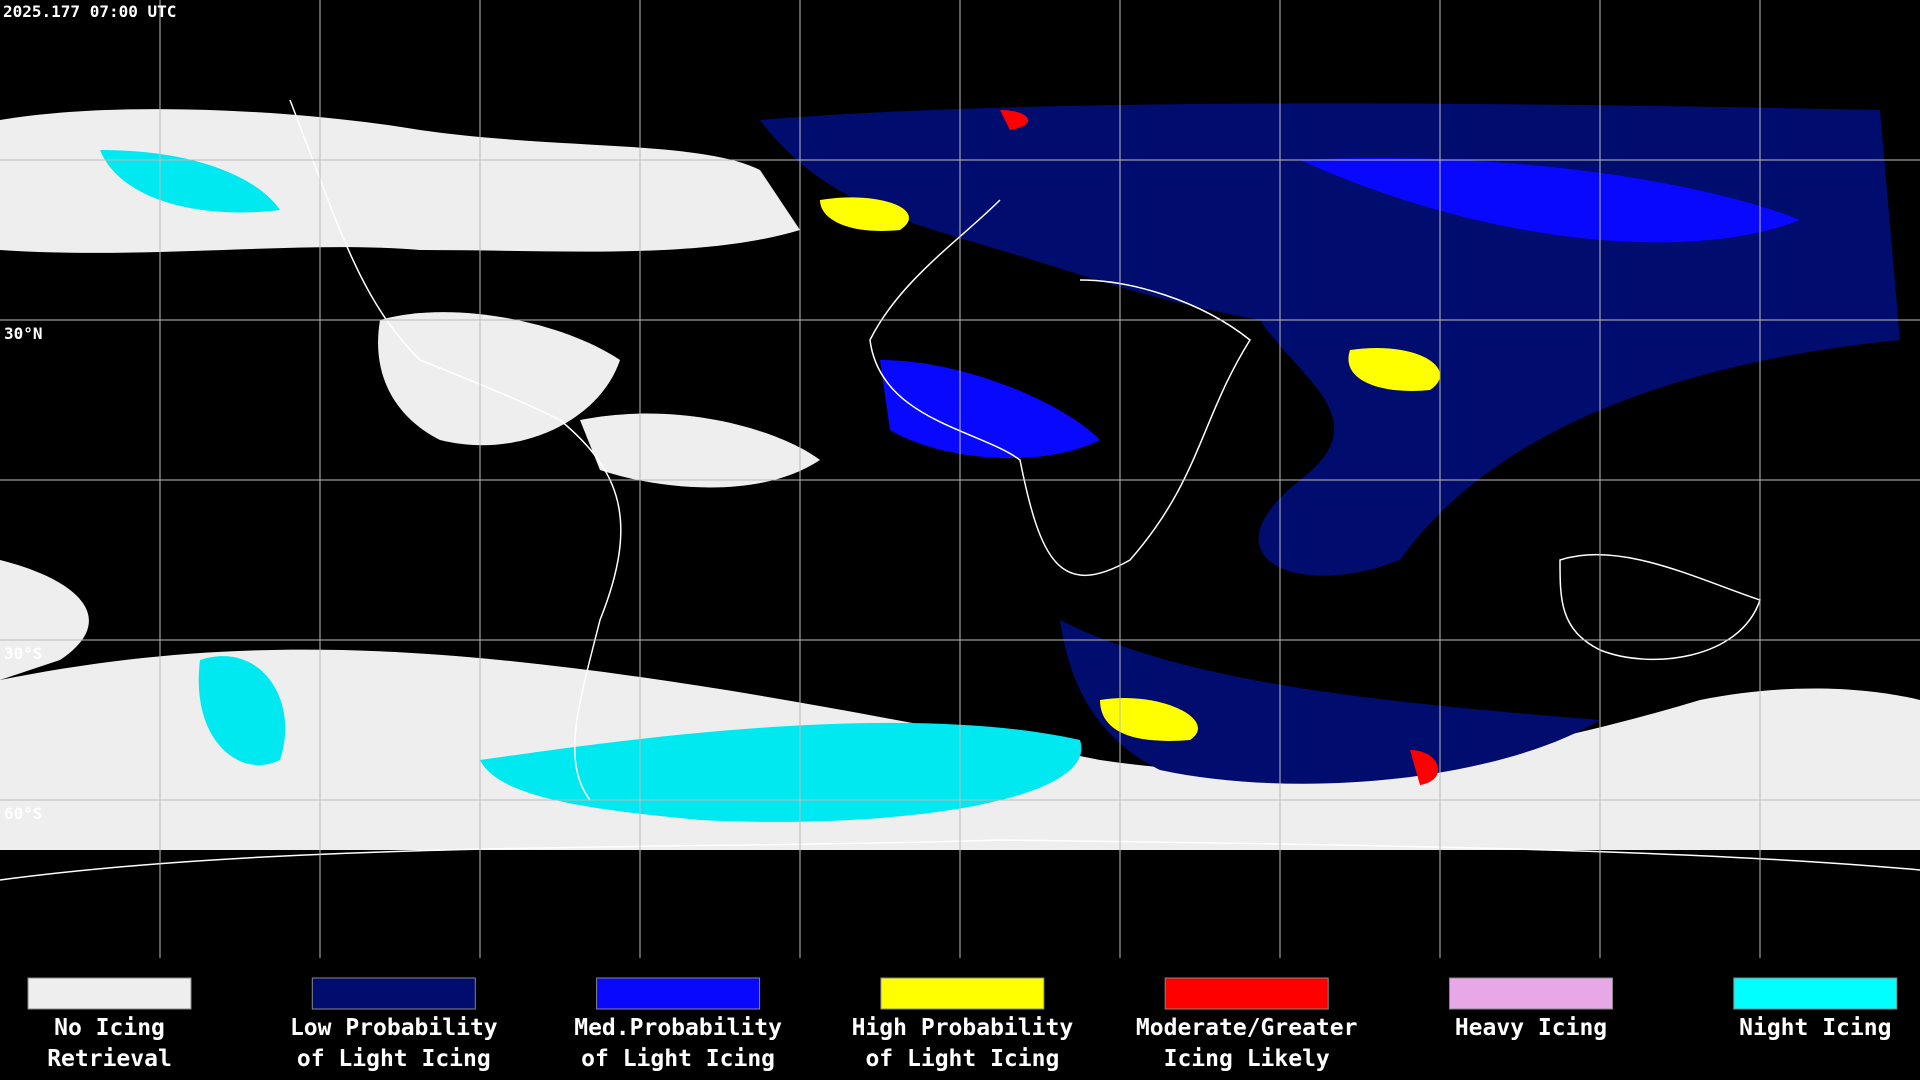 The image size is (1920, 1080). Describe the element at coordinates (678, 1028) in the screenshot. I see `legend-label: Med.Probability` at that location.